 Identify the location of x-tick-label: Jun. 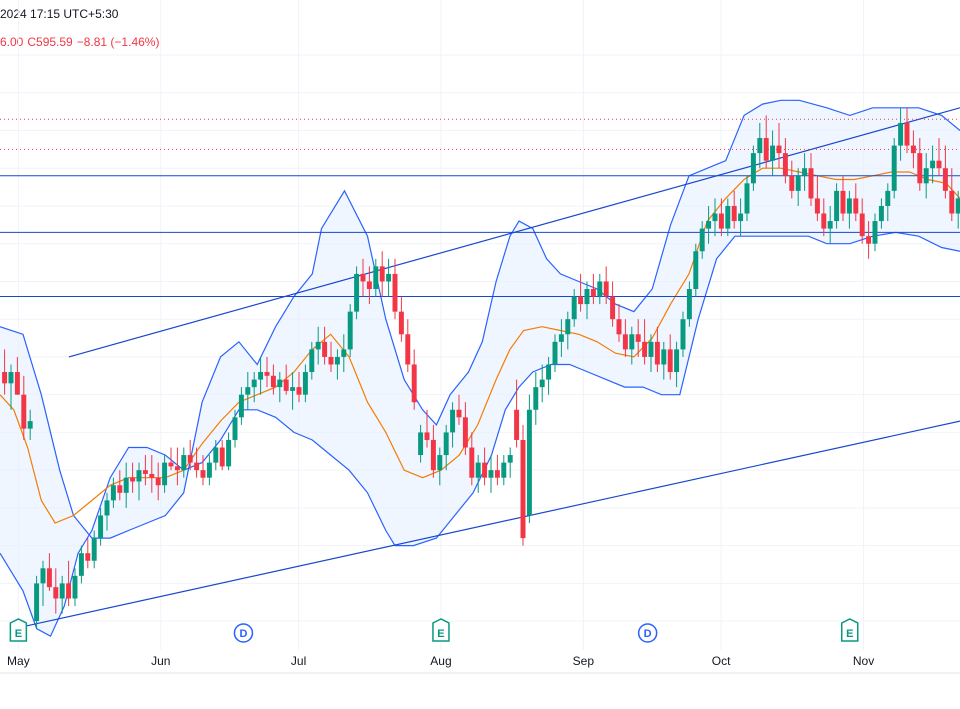
(160, 661).